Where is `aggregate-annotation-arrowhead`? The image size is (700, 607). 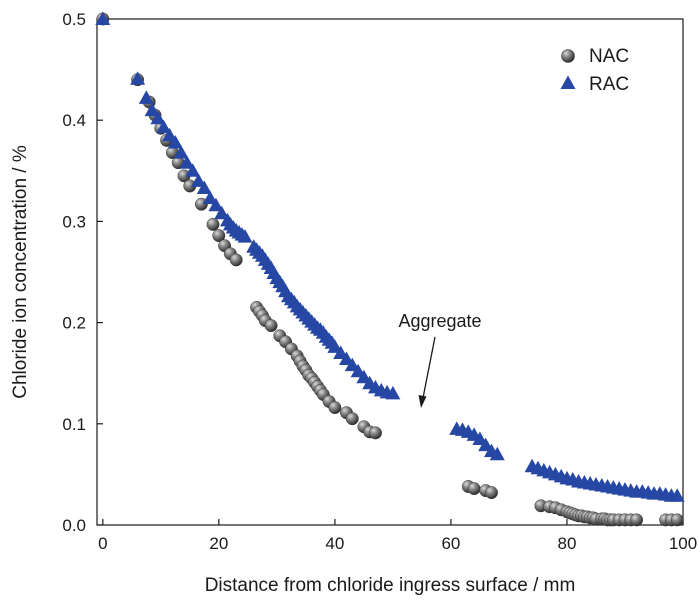
aggregate-annotation-arrowhead is located at coordinates (422, 401).